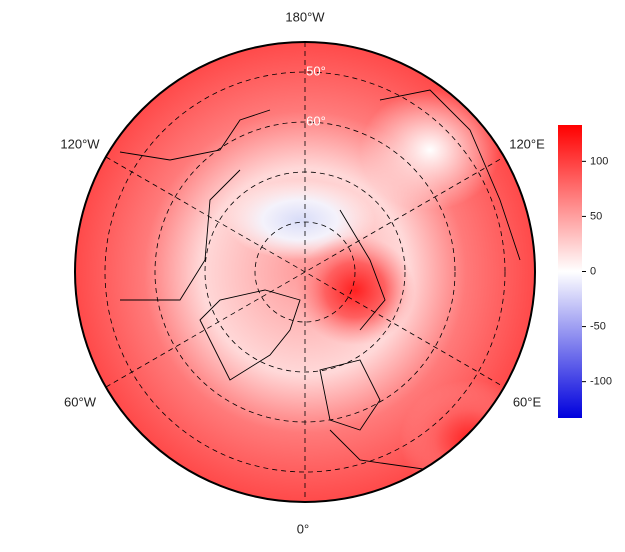  What do you see at coordinates (593, 271) in the screenshot?
I see `colorbar-tick-label: 0` at bounding box center [593, 271].